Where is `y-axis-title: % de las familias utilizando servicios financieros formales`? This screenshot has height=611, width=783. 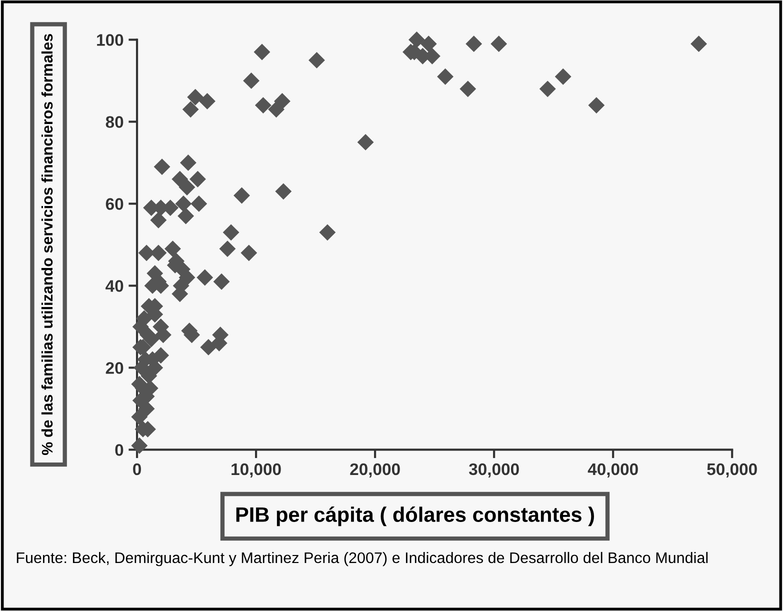 y-axis-title: % de las familias utilizando servicios financieros formales is located at coordinates (47, 244).